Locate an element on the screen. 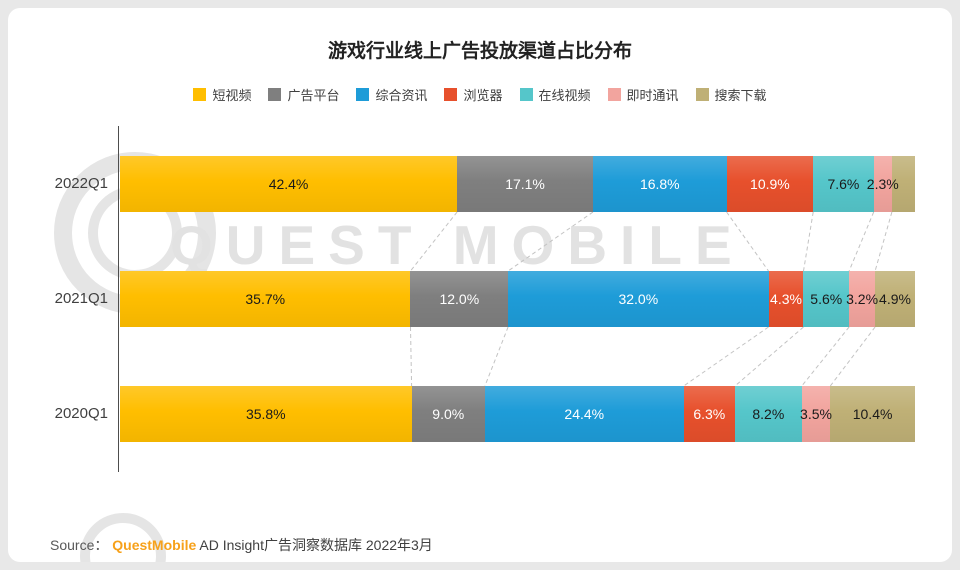 The width and height of the screenshot is (960, 570). category-label-2020Q1: 2020Q1 is located at coordinates (81, 413).